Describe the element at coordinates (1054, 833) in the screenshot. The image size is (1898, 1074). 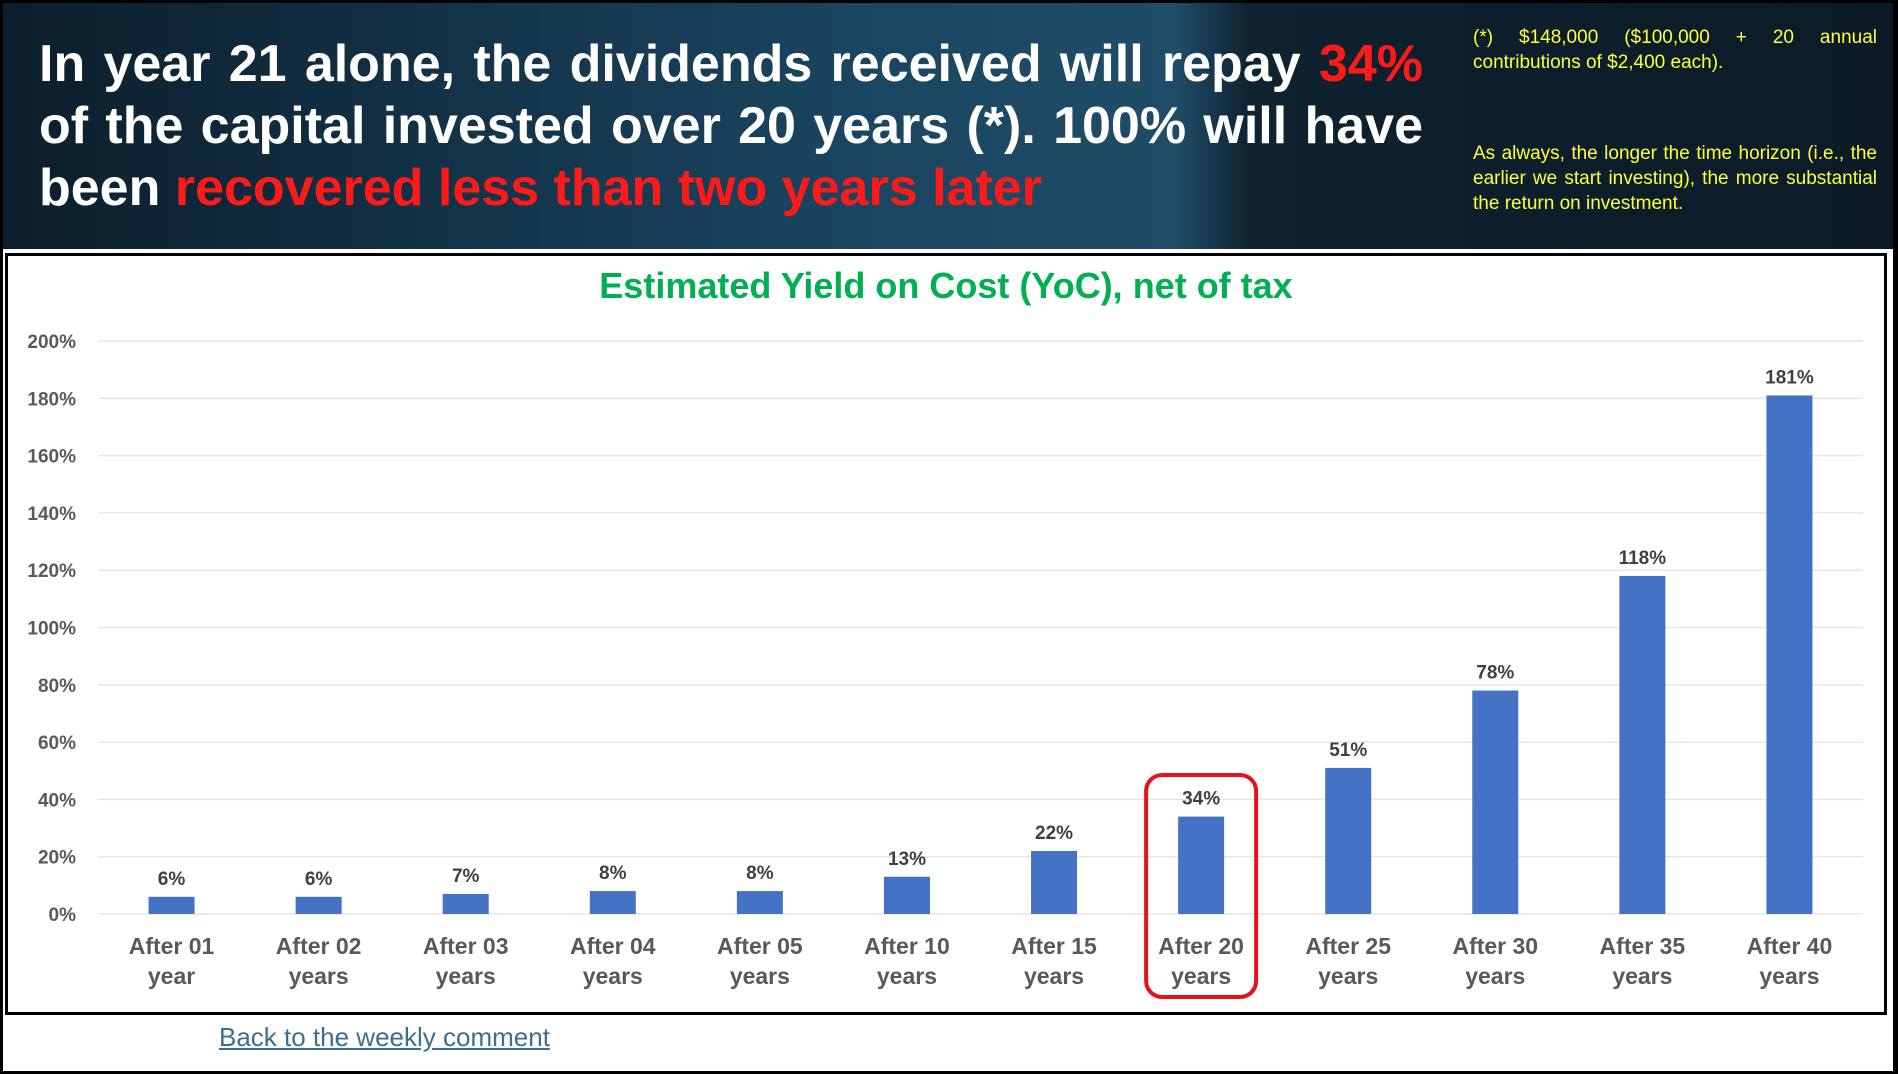
I see `value-label: 22%` at that location.